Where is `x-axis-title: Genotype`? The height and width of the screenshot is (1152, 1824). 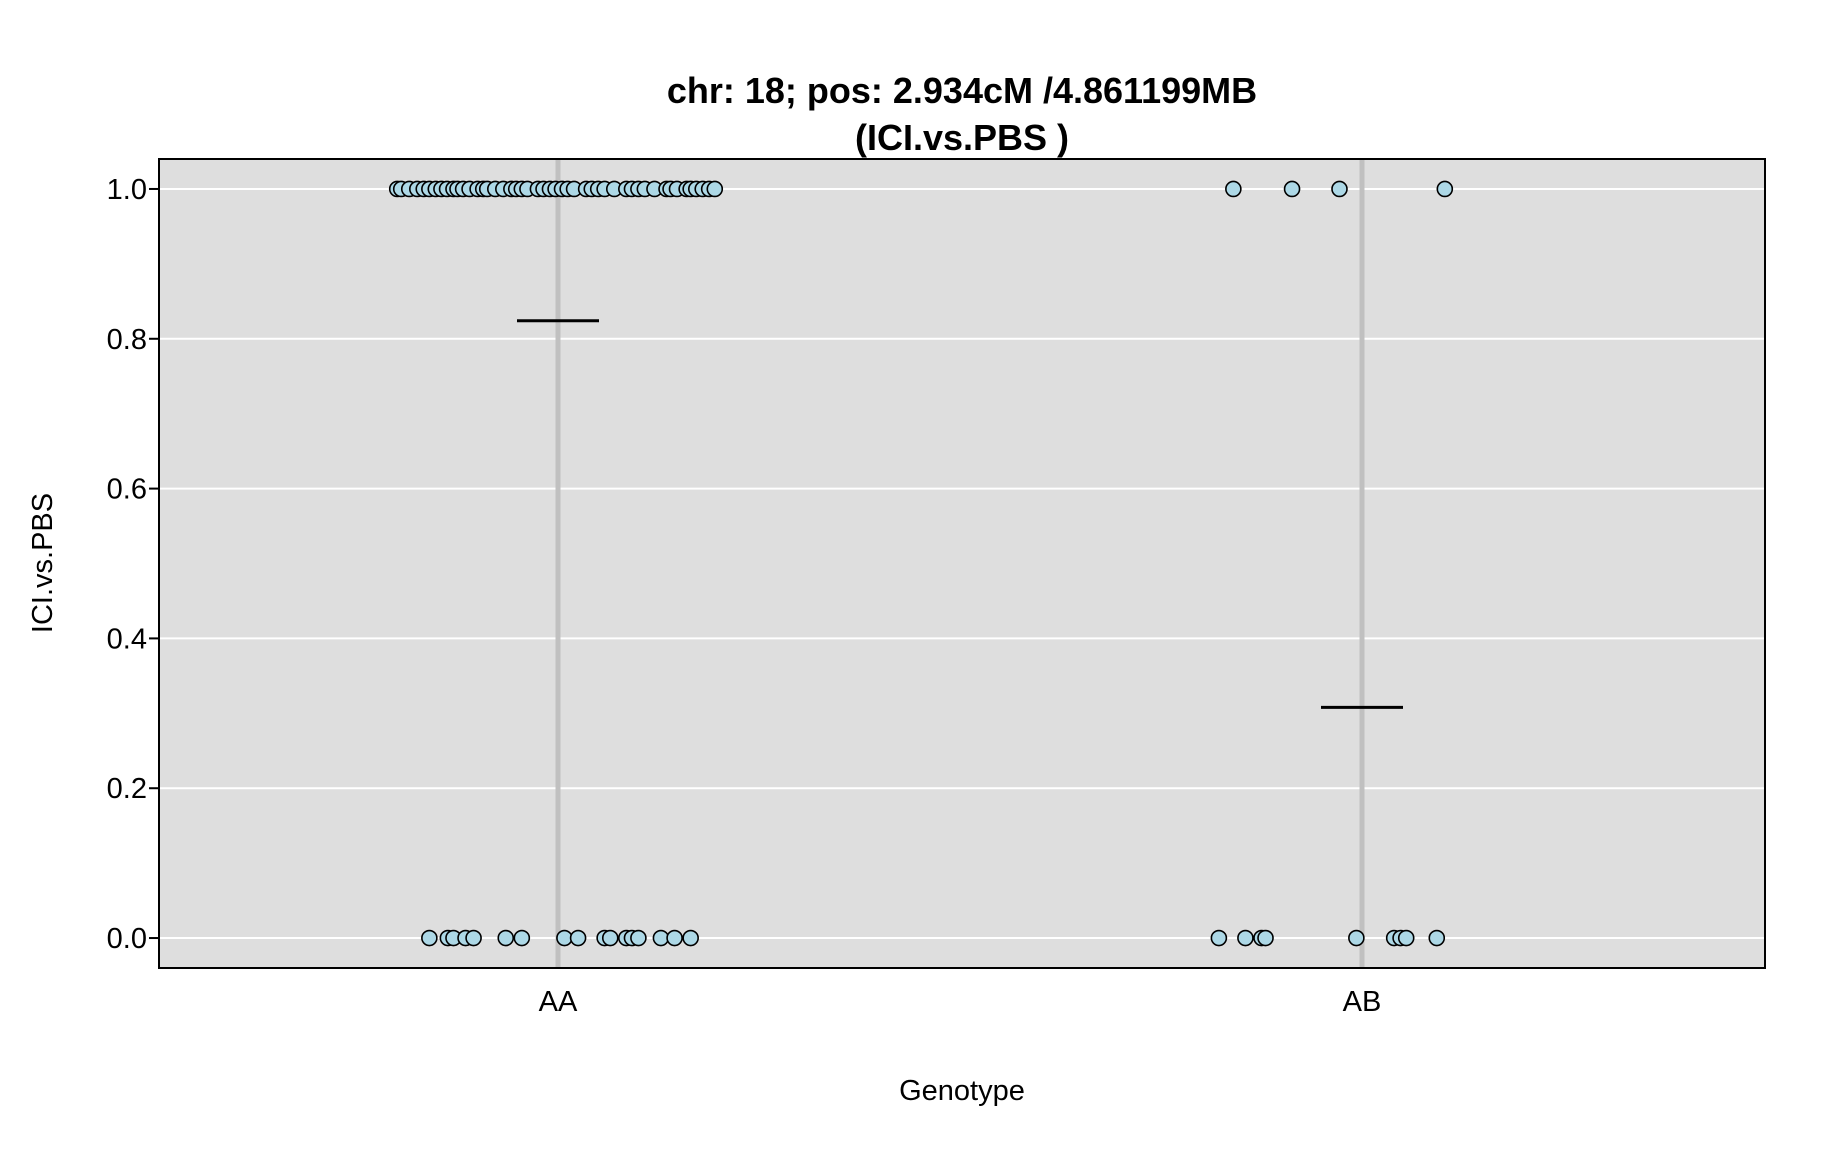
x-axis-title: Genotype is located at coordinates (962, 1091).